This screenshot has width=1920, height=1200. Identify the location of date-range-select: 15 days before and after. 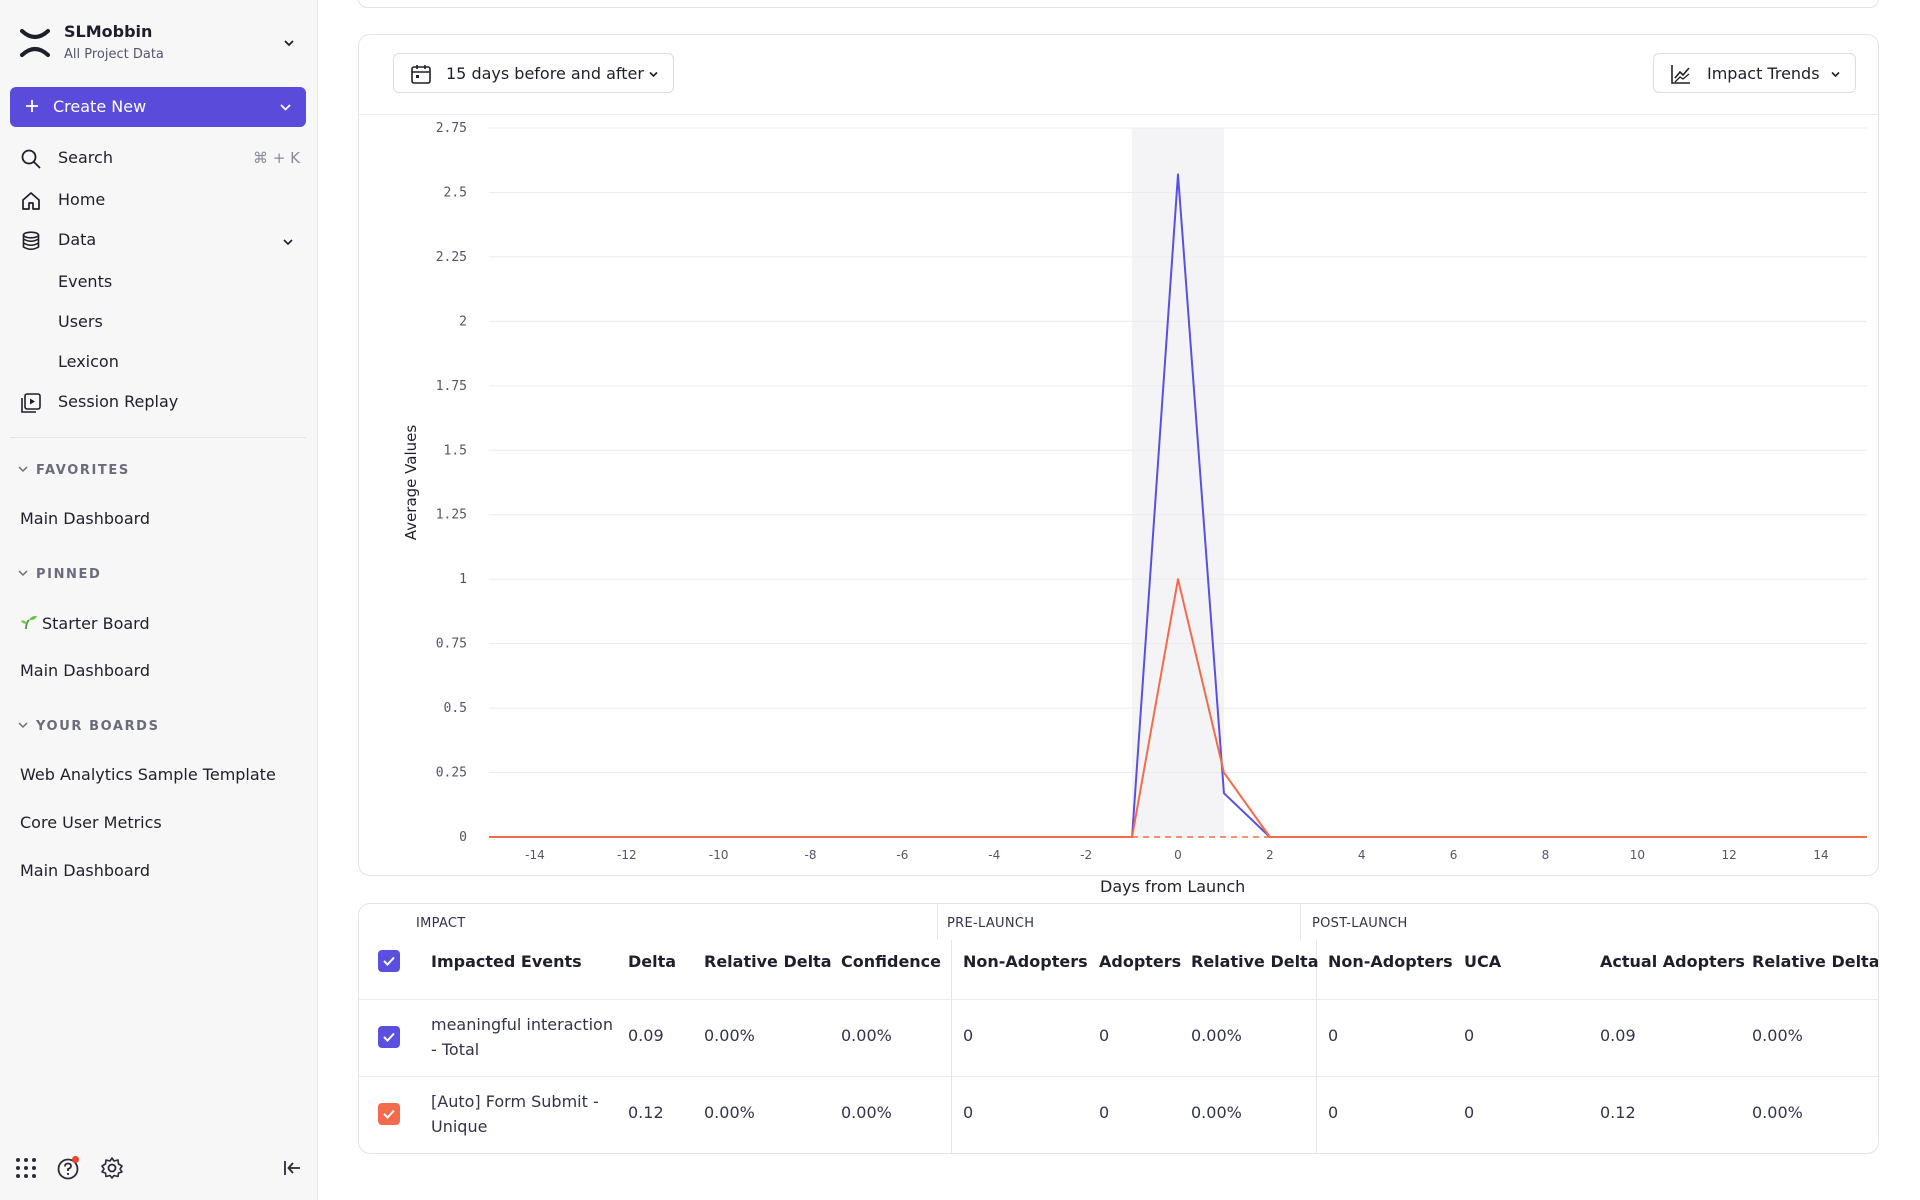
(533, 73).